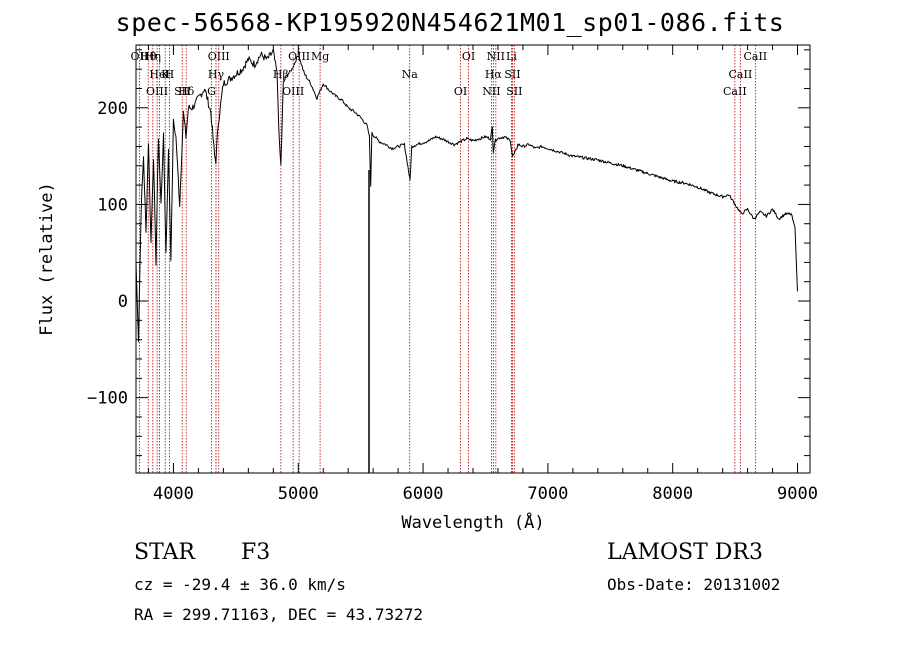  Describe the element at coordinates (494, 74) in the screenshot. I see `emission-line-label: Hα` at that location.